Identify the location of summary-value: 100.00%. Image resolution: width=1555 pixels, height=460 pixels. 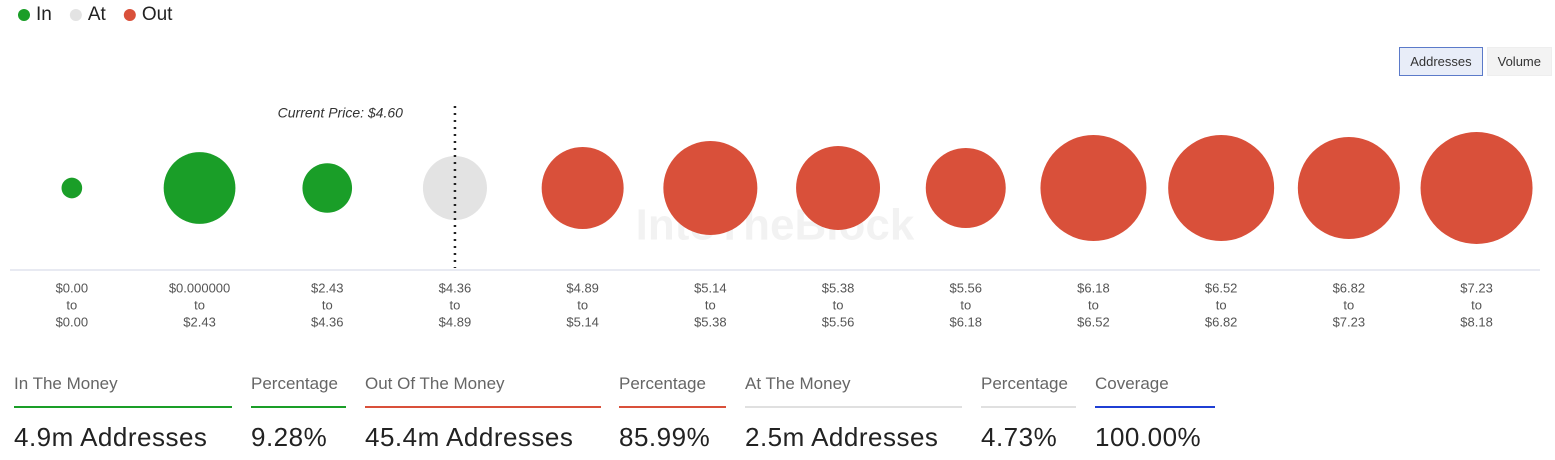
(1148, 437).